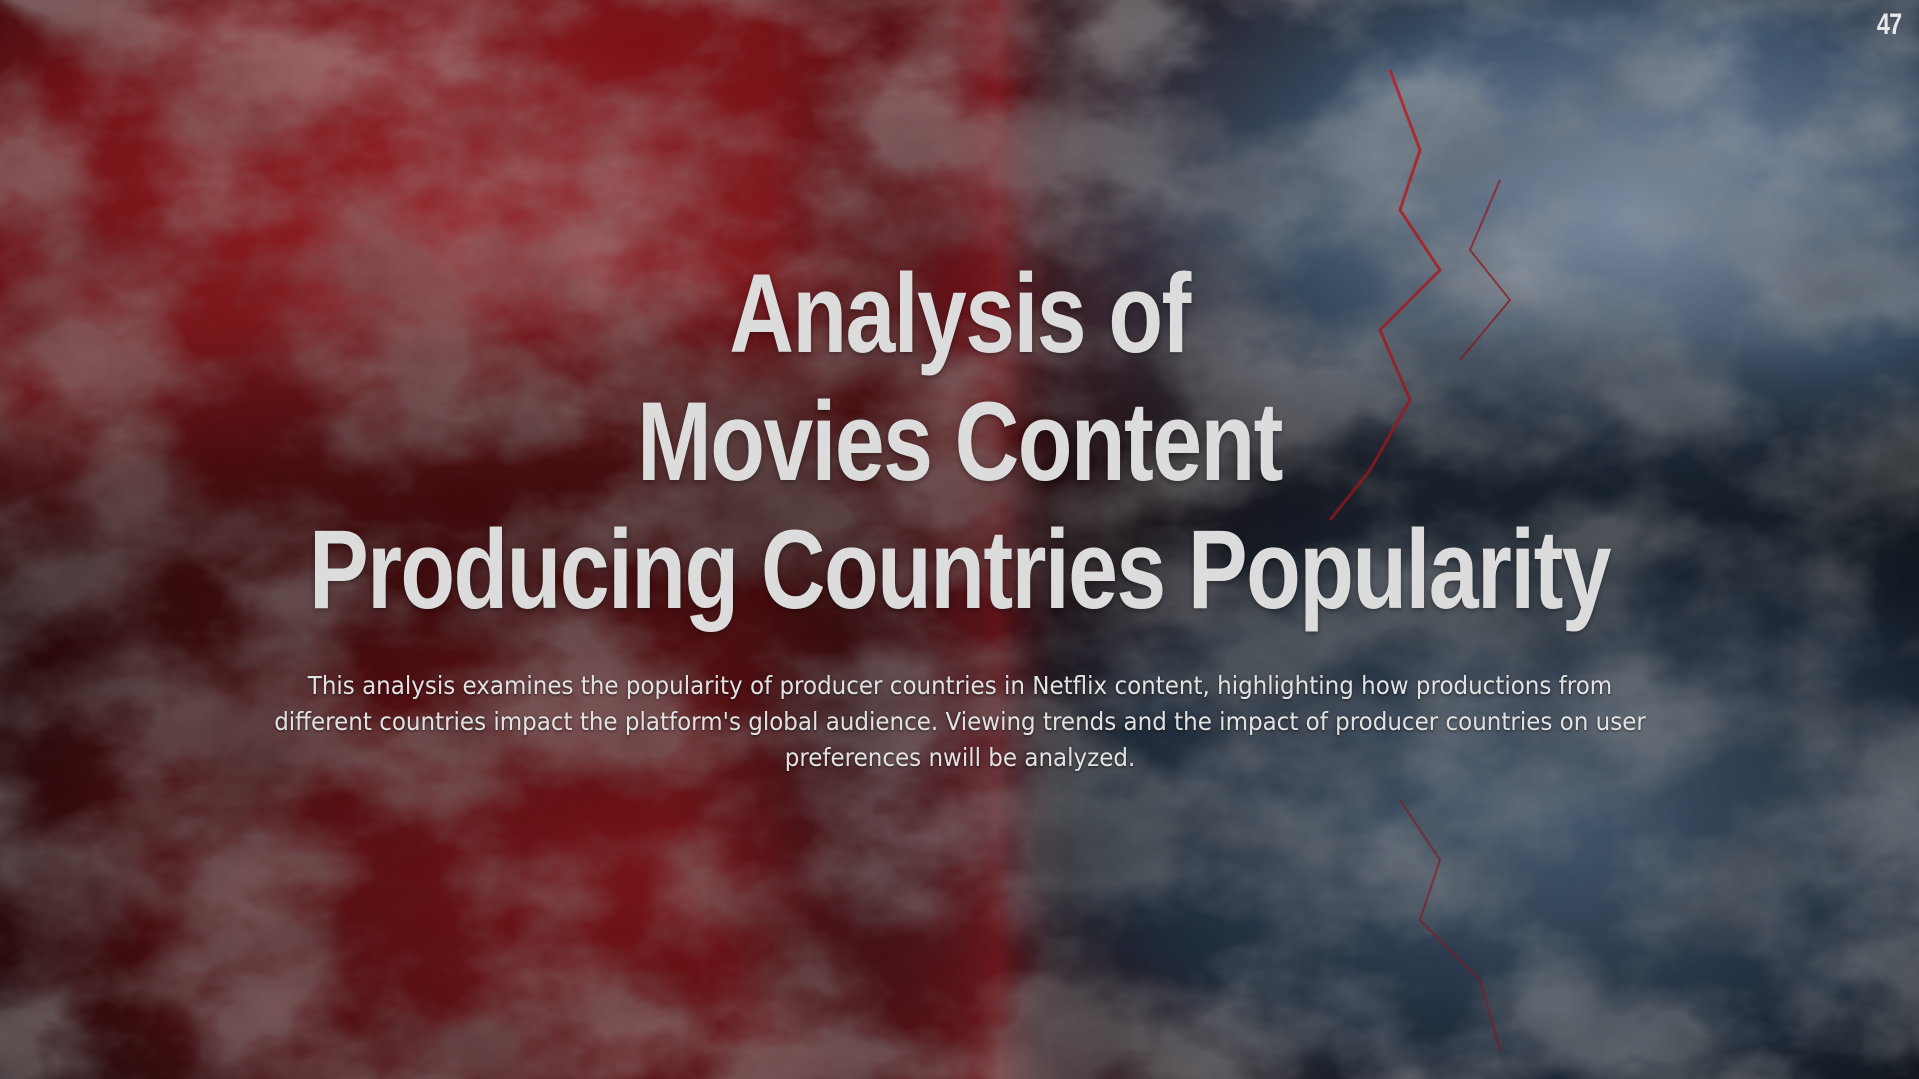  What do you see at coordinates (960, 569) in the screenshot?
I see `title-line-3: Producing Countries Popularity` at bounding box center [960, 569].